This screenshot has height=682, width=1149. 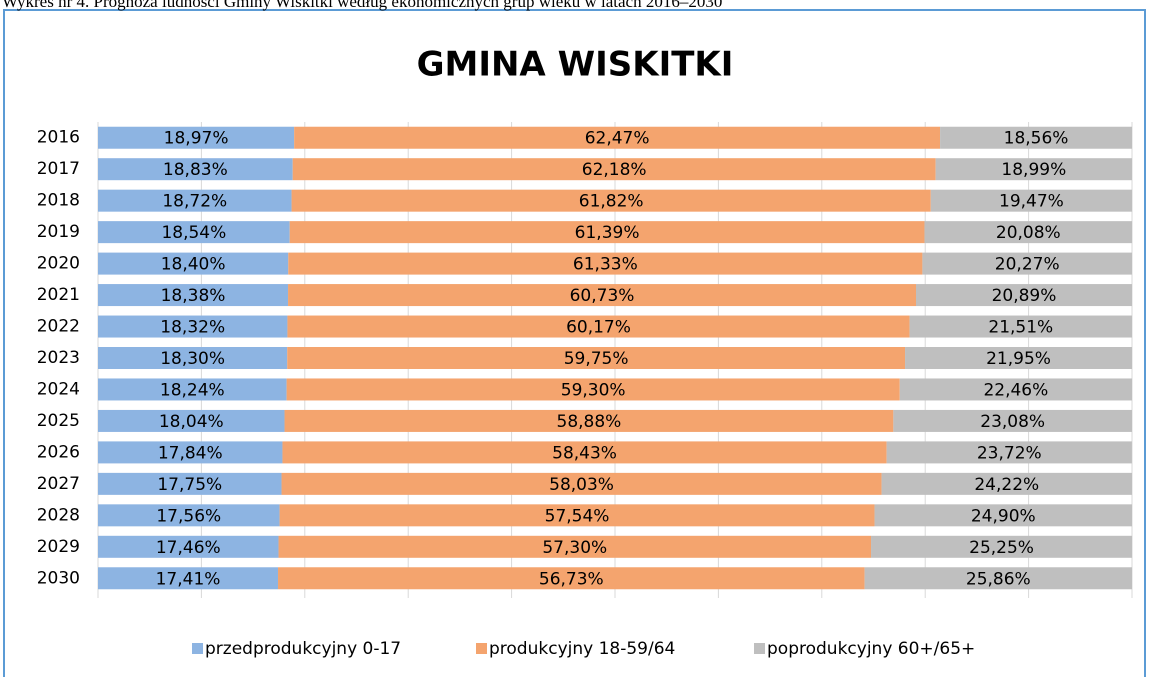 I want to click on data-label: 24,22%, so click(x=1006, y=485).